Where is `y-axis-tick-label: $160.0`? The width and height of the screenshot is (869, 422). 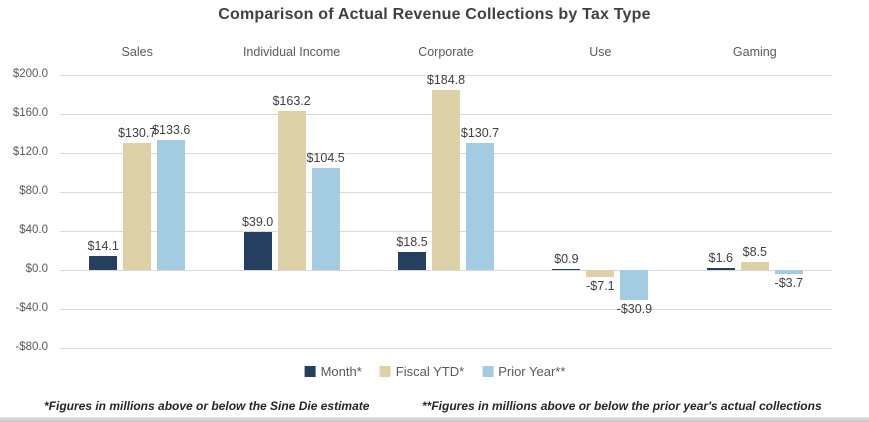
y-axis-tick-label: $160.0 is located at coordinates (30, 113).